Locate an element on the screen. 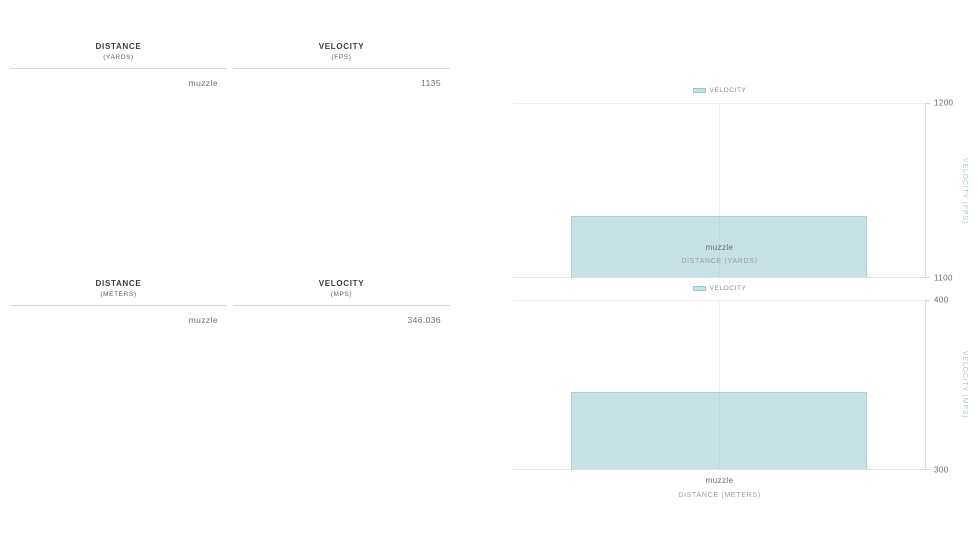  distance-column-header: DISTANCE (YARDS) is located at coordinates (118, 55).